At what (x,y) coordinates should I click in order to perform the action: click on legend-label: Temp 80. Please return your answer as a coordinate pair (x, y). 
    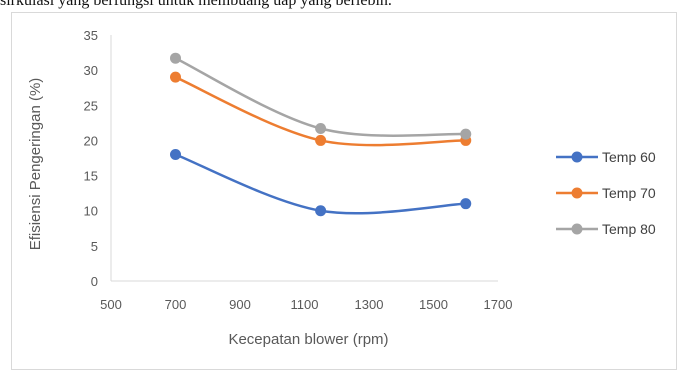
    Looking at the image, I should click on (629, 229).